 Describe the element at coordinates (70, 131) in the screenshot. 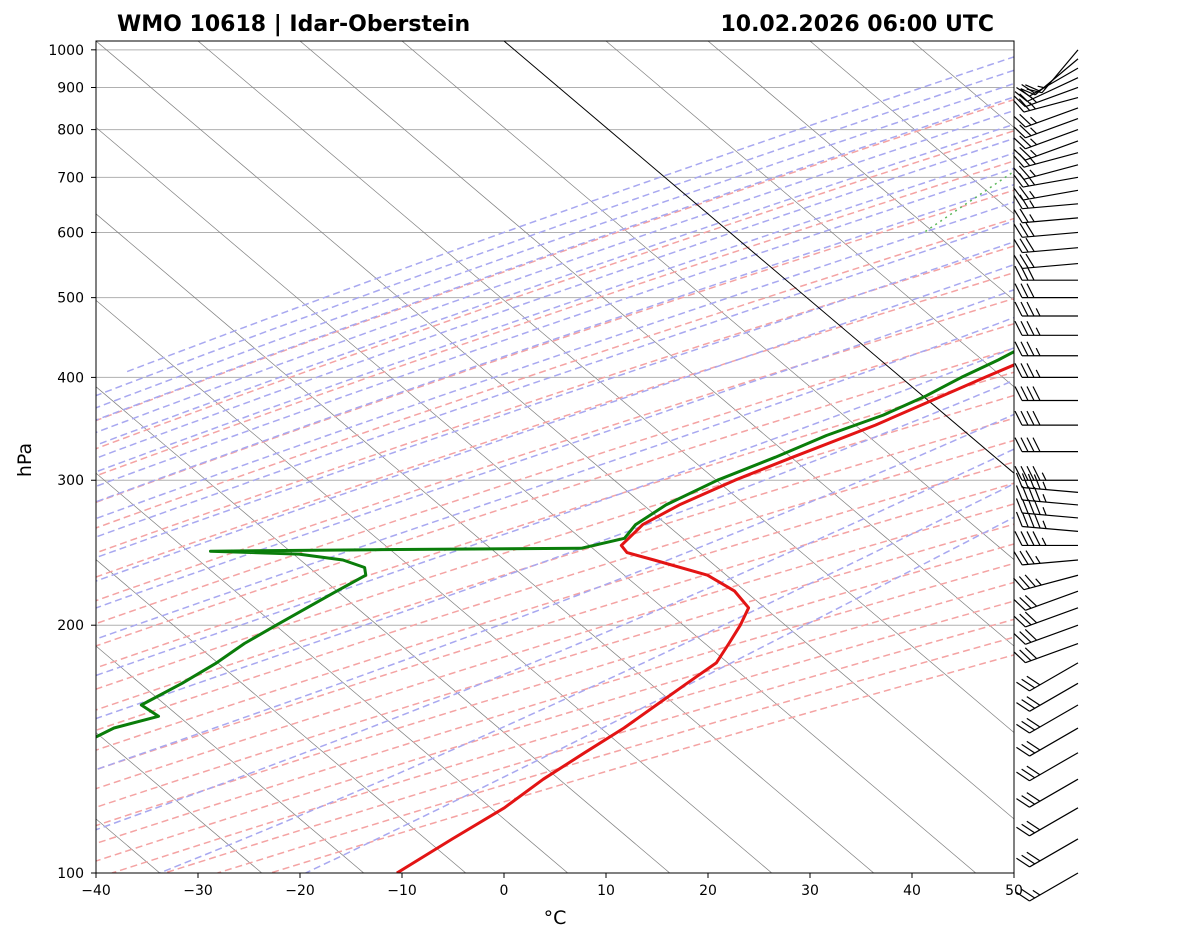

I see `y-tick-label: 800` at that location.